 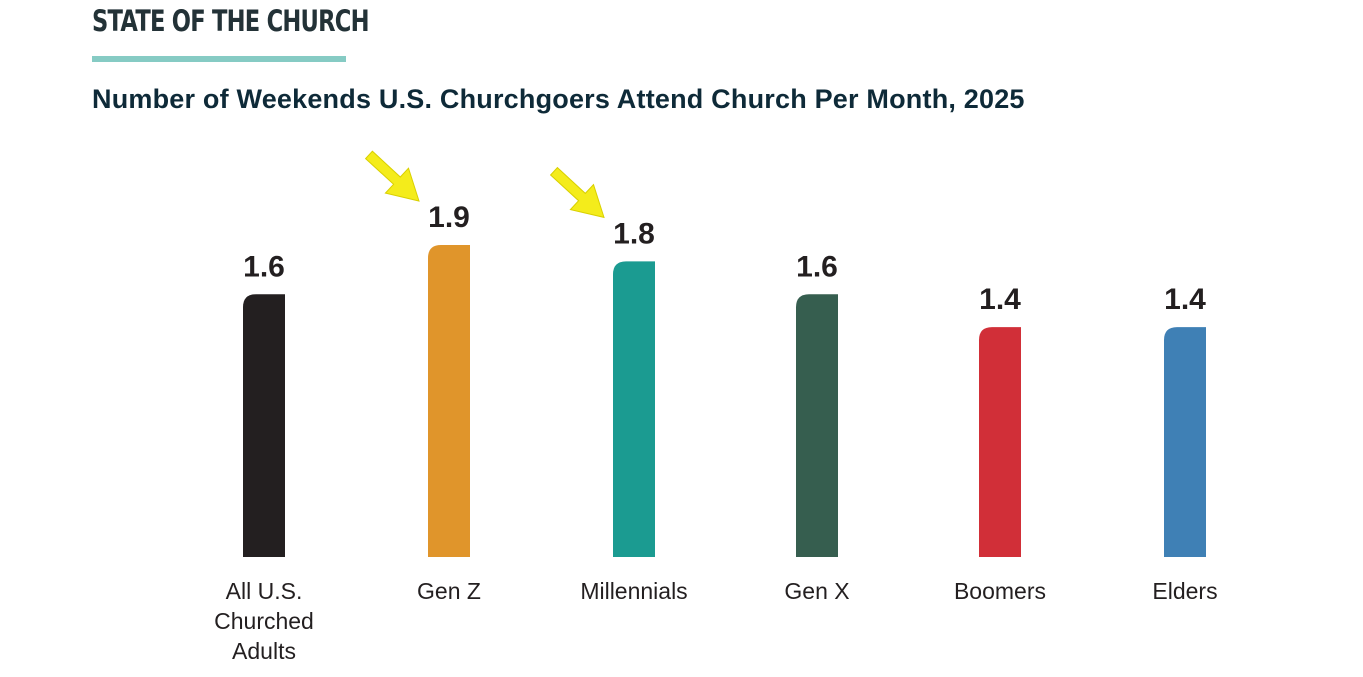 What do you see at coordinates (1184, 591) in the screenshot?
I see `category-label: Elders` at bounding box center [1184, 591].